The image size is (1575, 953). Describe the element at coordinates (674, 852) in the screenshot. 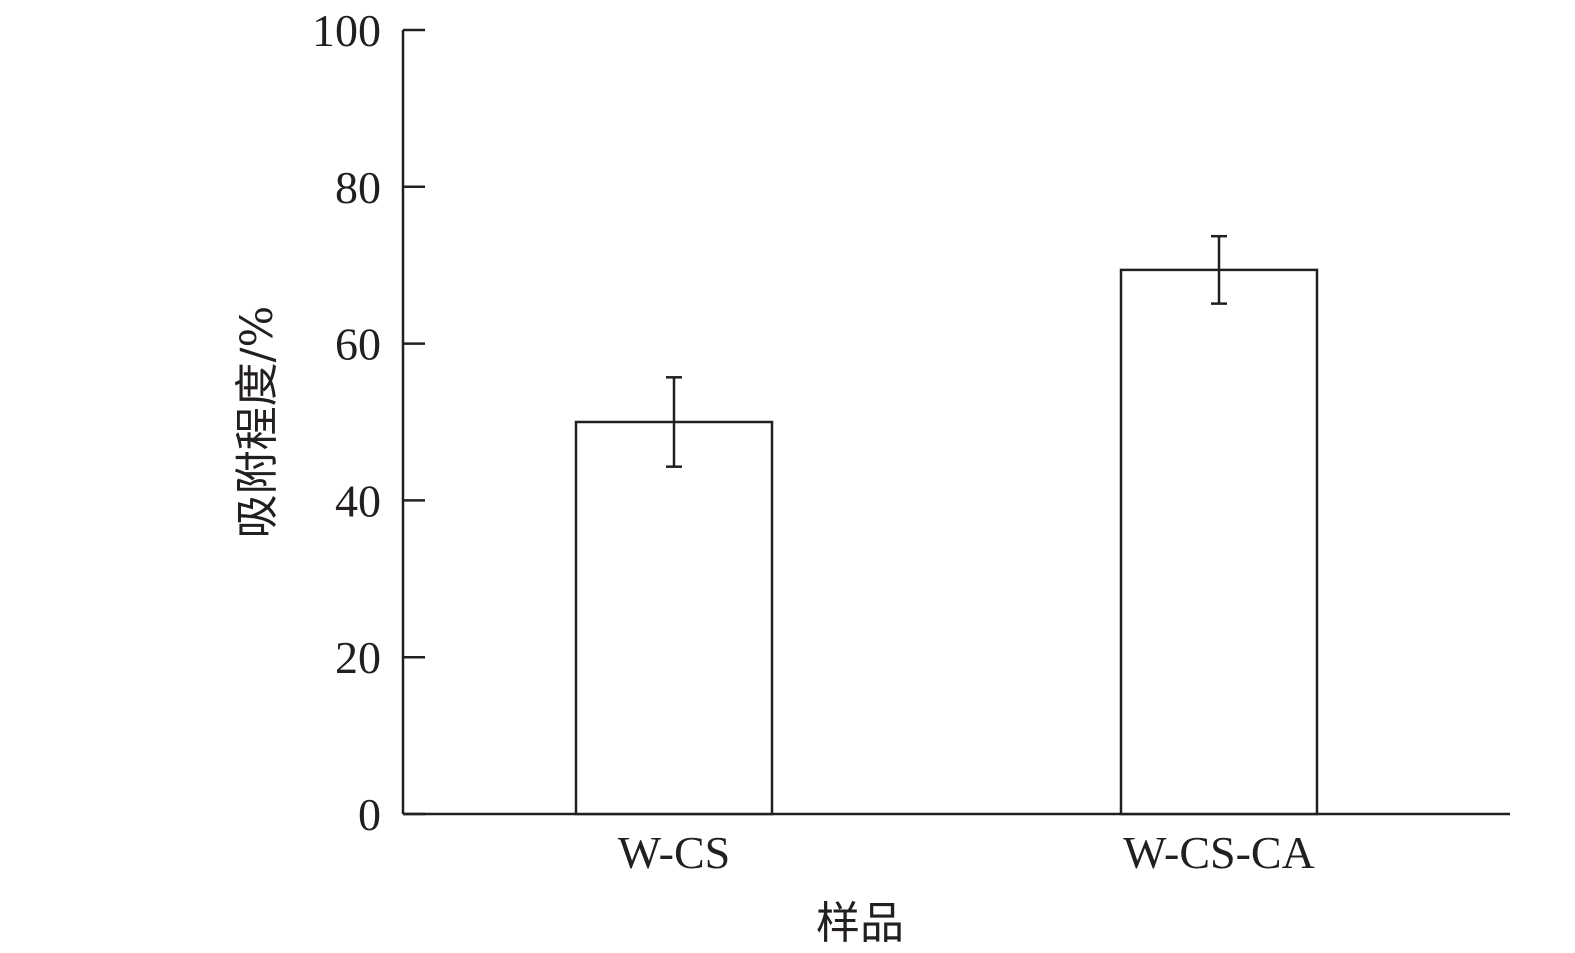

I see `x-category-label: W-CS` at that location.